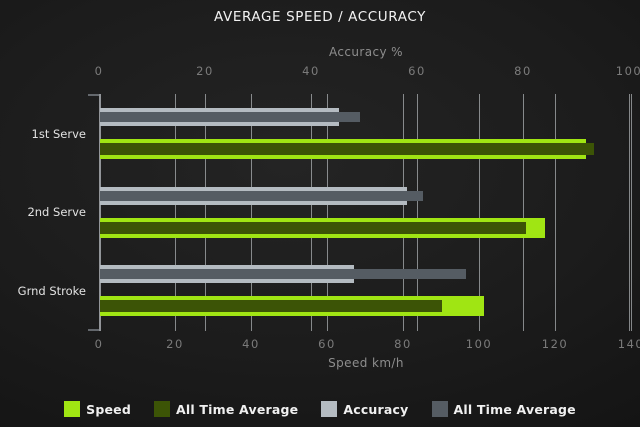 The width and height of the screenshot is (640, 427). I want to click on top-tick-60: 60, so click(417, 71).